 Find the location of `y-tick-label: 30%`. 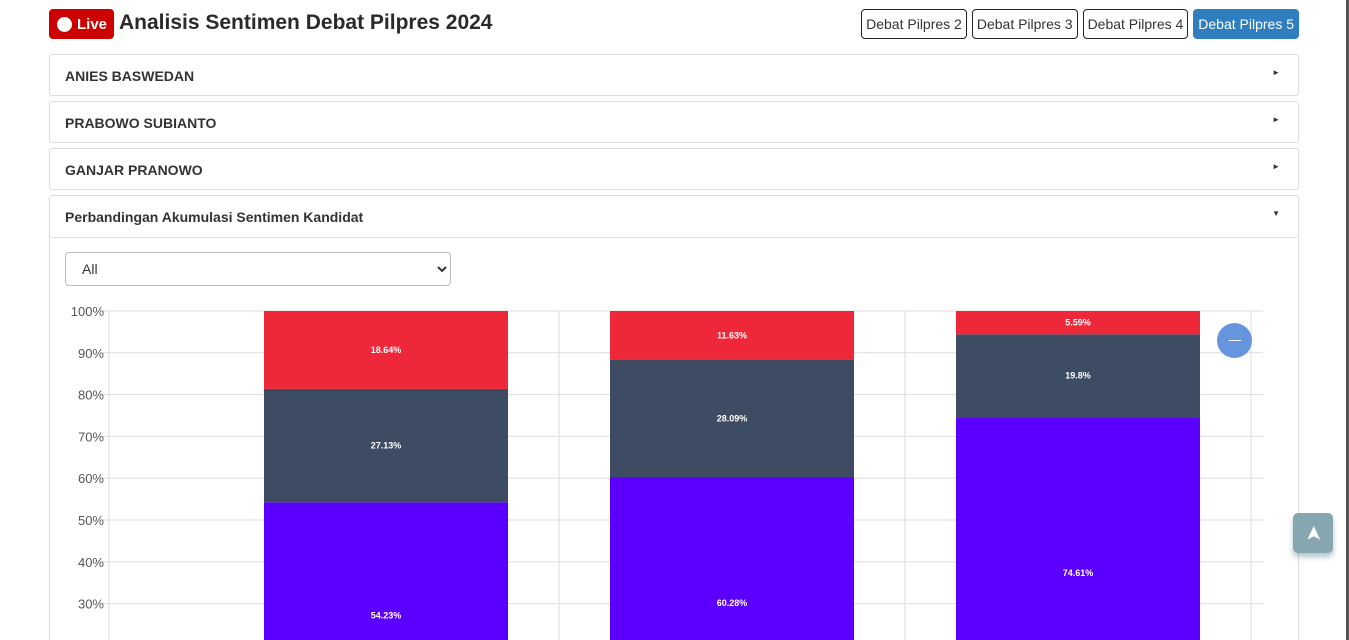

y-tick-label: 30% is located at coordinates (91, 604).